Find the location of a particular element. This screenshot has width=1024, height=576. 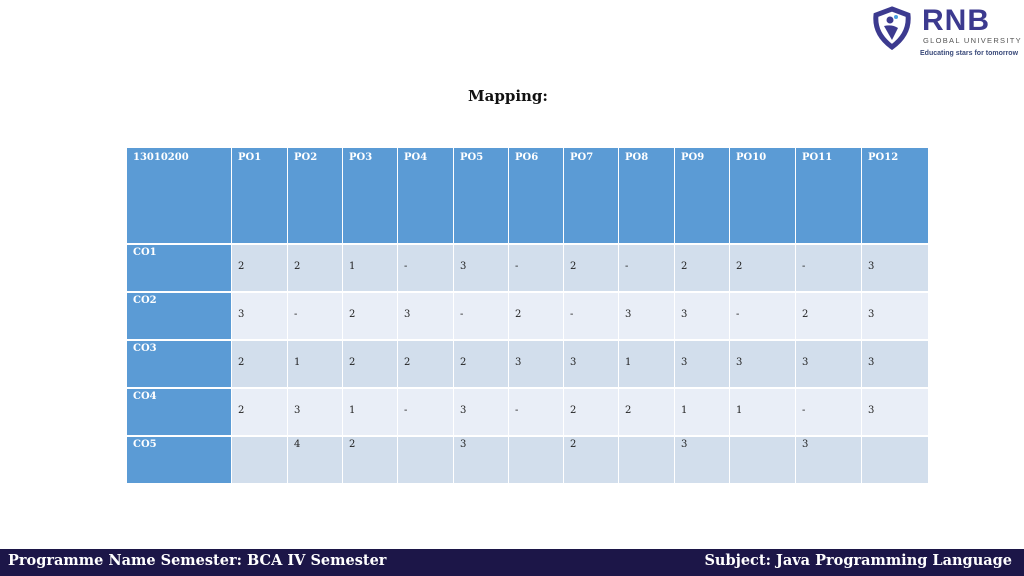

column-header: PO1 is located at coordinates (260, 196).